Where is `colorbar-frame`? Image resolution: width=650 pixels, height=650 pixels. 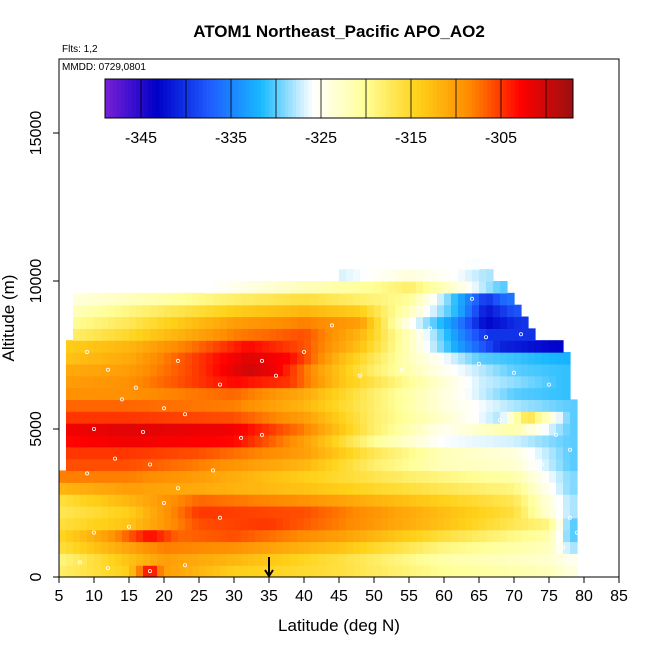 colorbar-frame is located at coordinates (339, 98).